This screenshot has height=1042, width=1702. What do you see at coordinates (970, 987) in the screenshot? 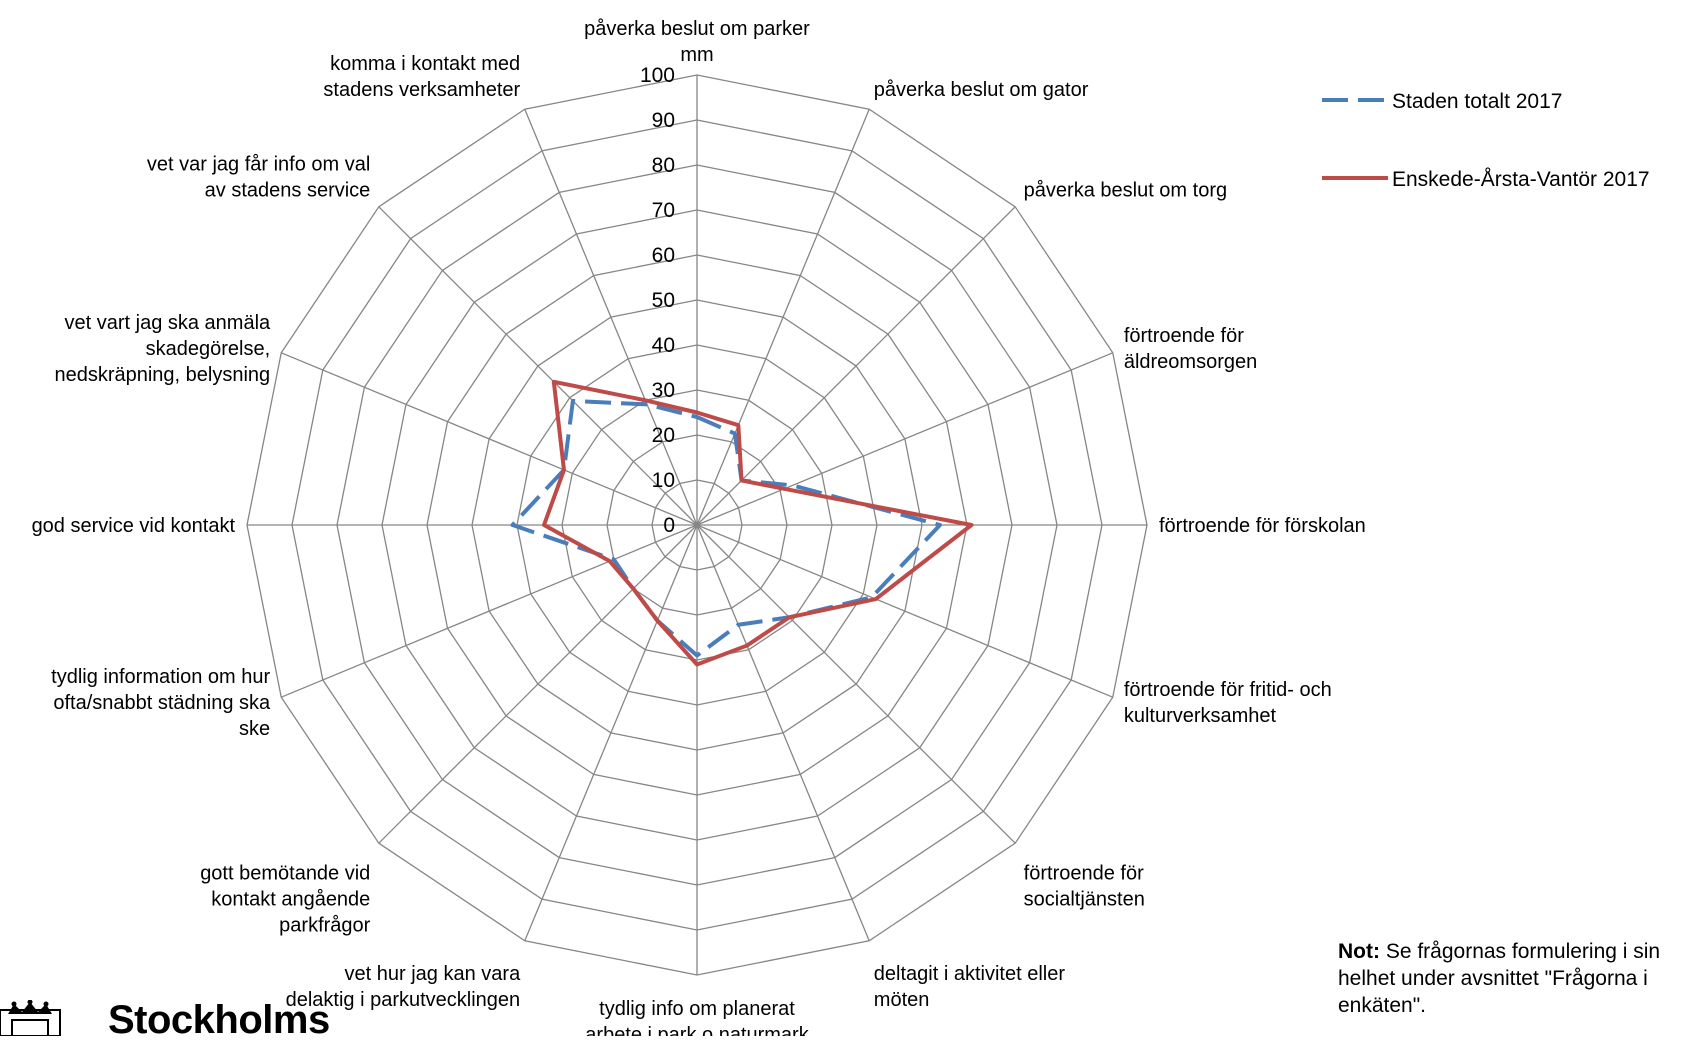
I see `axis-label: deltagit i aktivitet eller möten` at bounding box center [970, 987].